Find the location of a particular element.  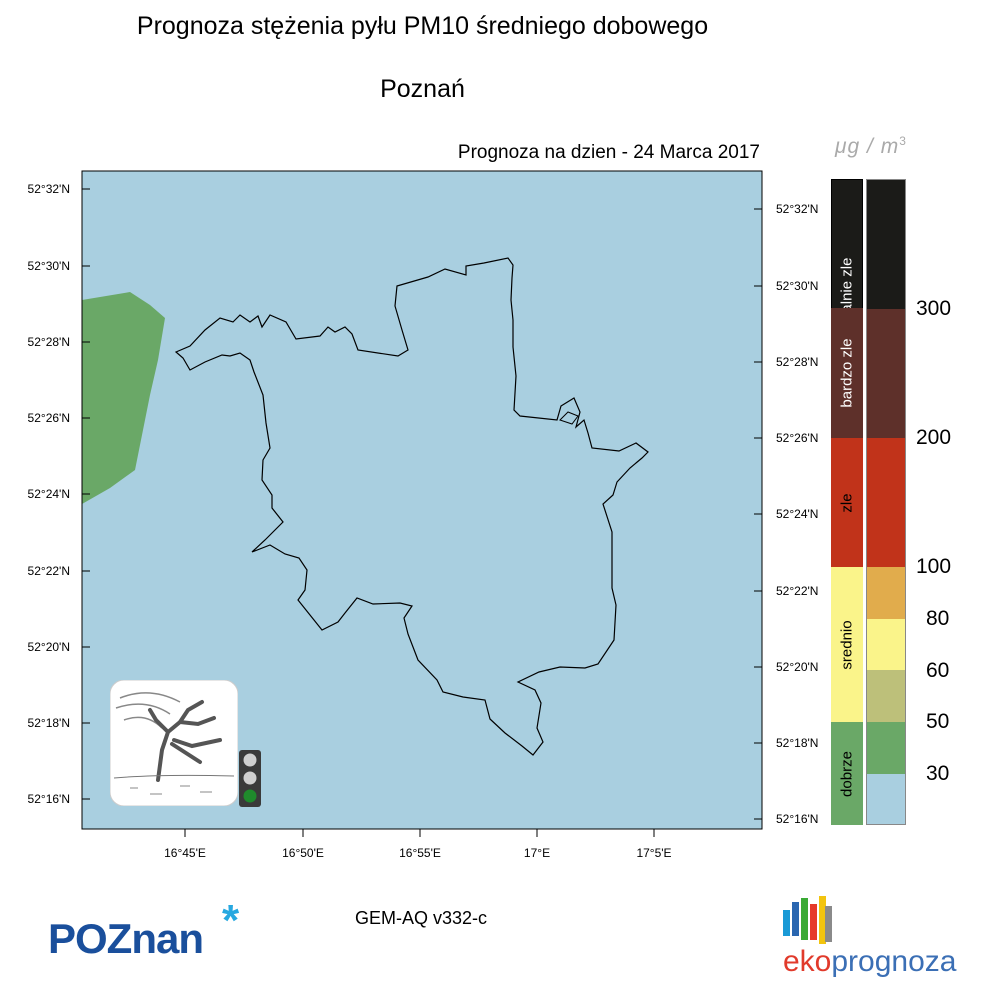

legend-category-zle: zle is located at coordinates (847, 502).